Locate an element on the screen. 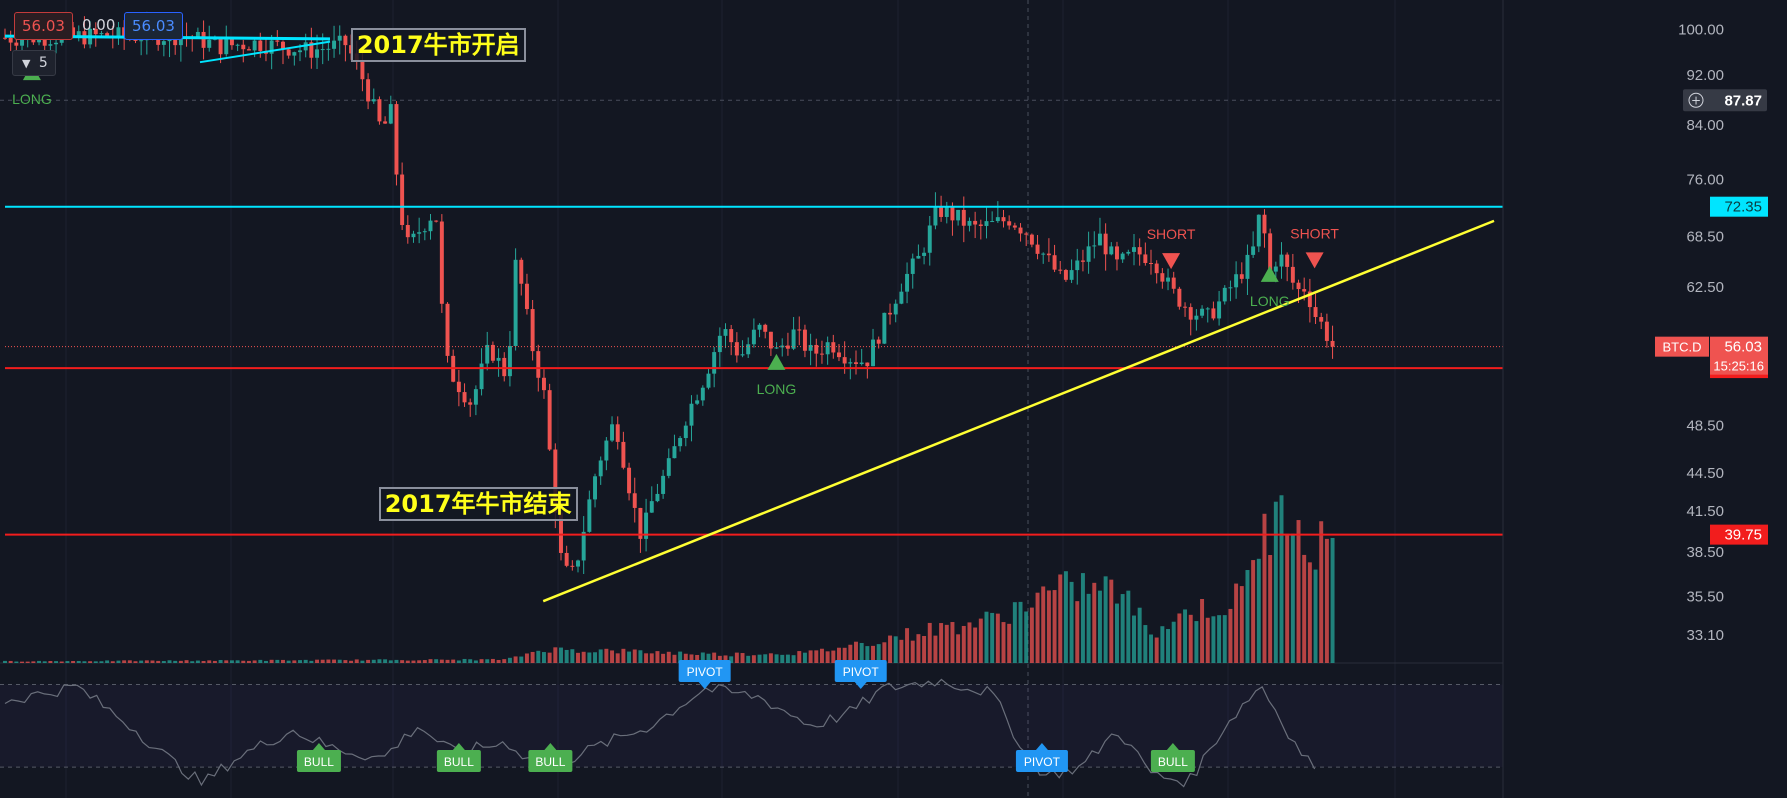 The height and width of the screenshot is (798, 1787). level-label: 39.75 is located at coordinates (1743, 535).